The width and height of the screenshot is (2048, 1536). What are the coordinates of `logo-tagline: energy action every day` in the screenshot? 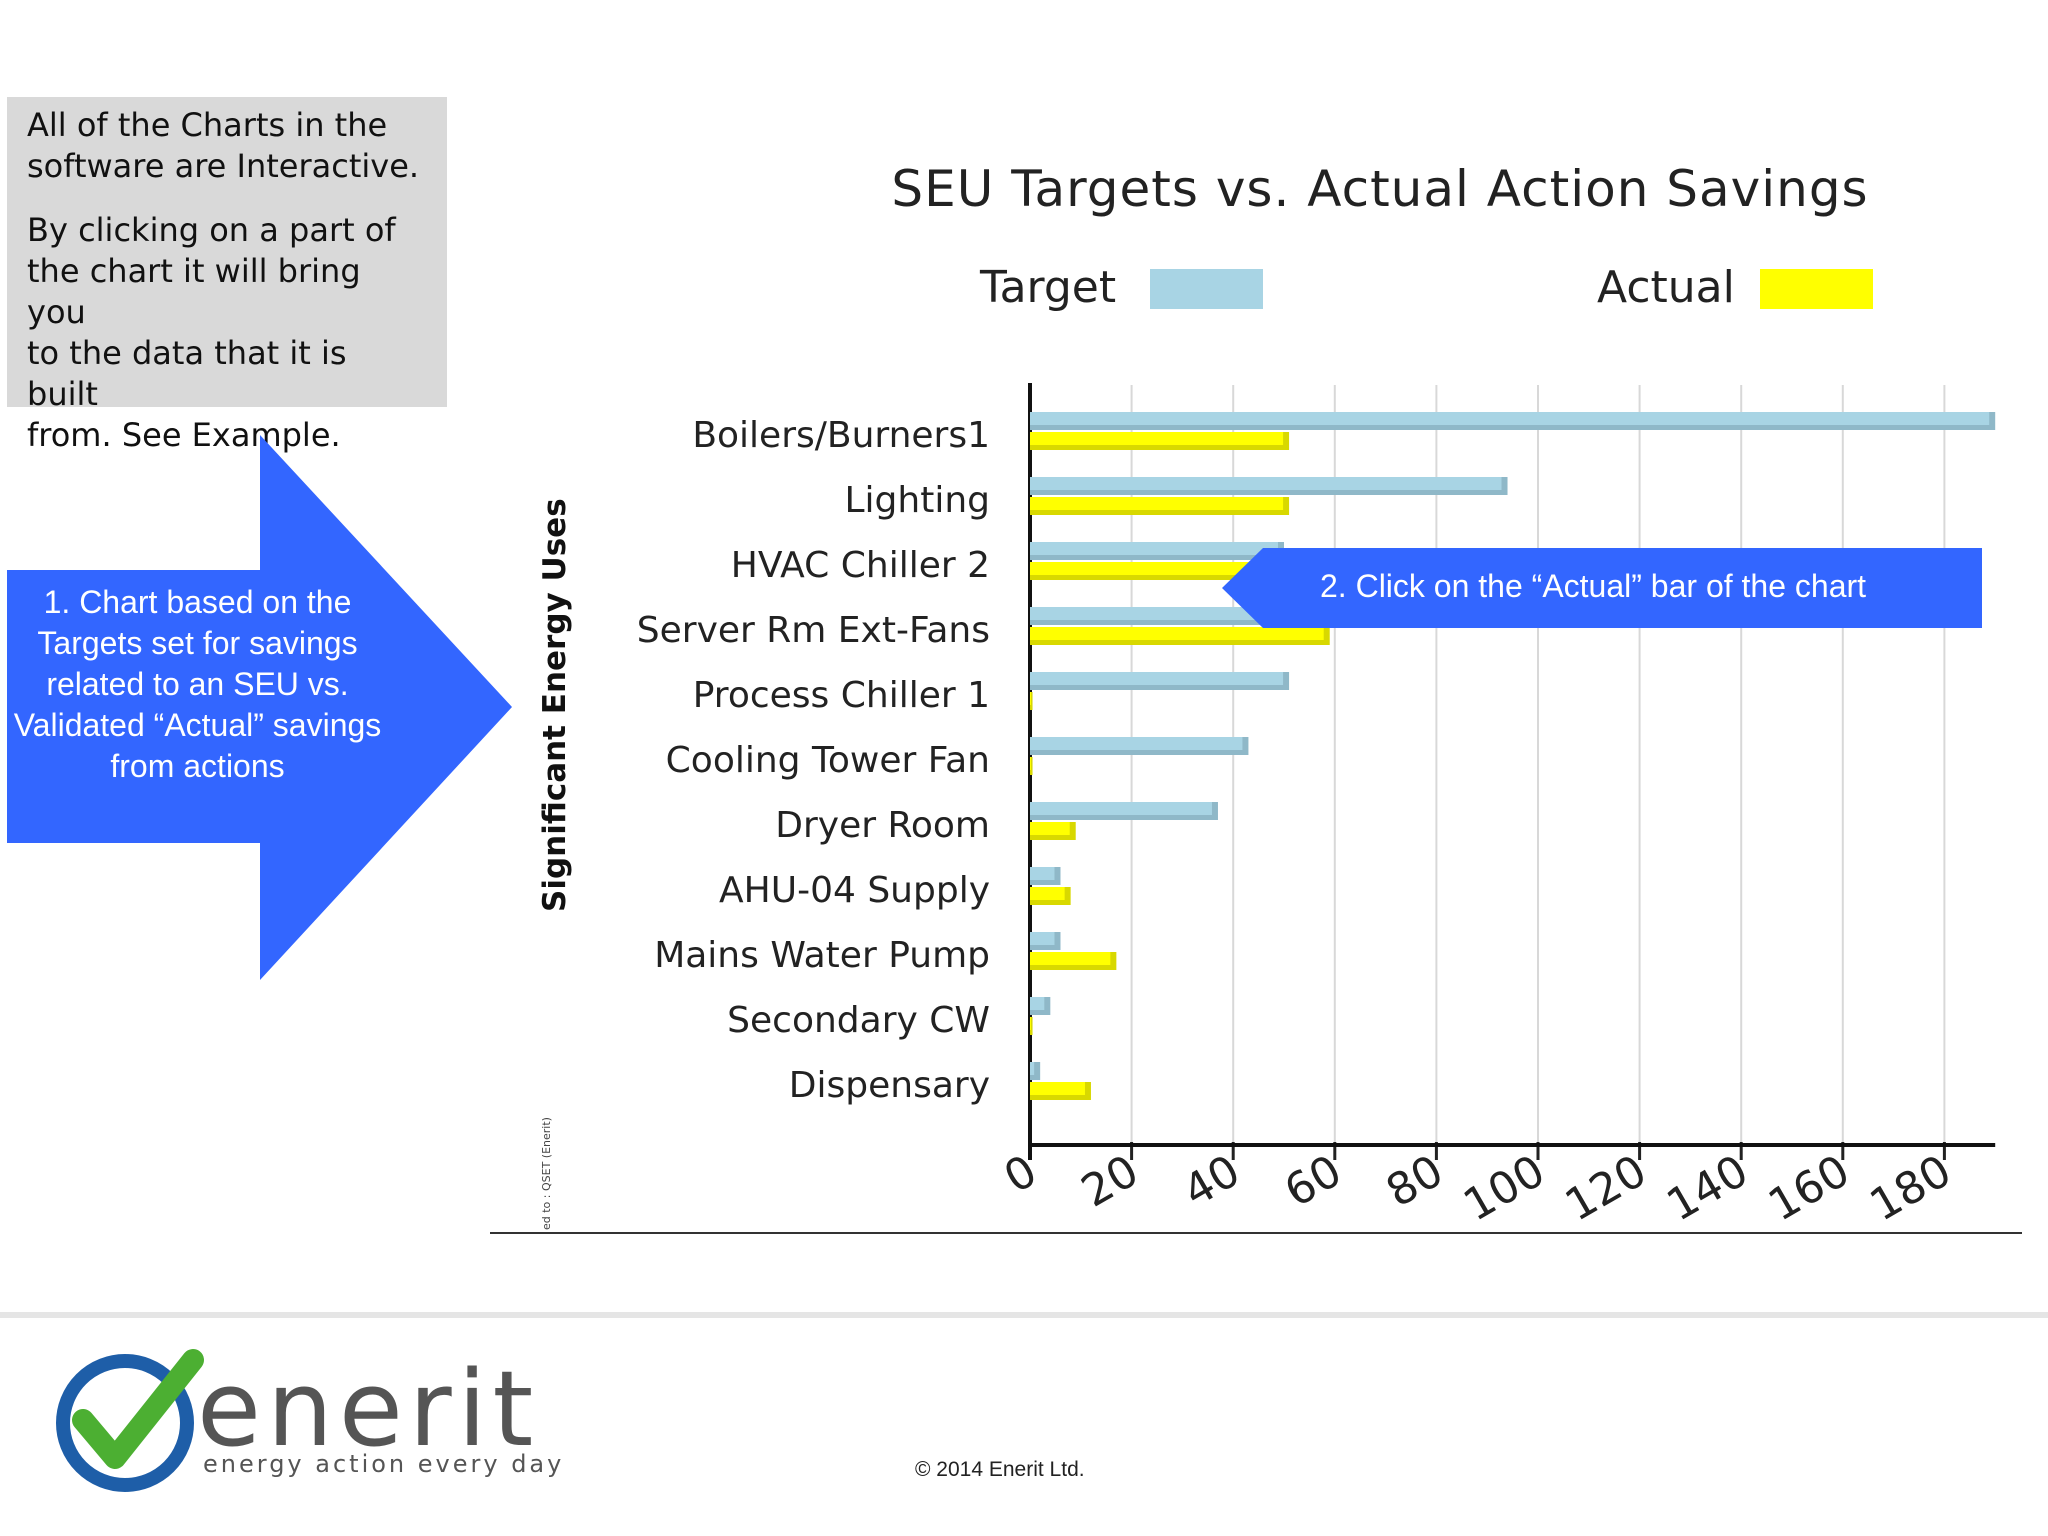 It's located at (383, 1464).